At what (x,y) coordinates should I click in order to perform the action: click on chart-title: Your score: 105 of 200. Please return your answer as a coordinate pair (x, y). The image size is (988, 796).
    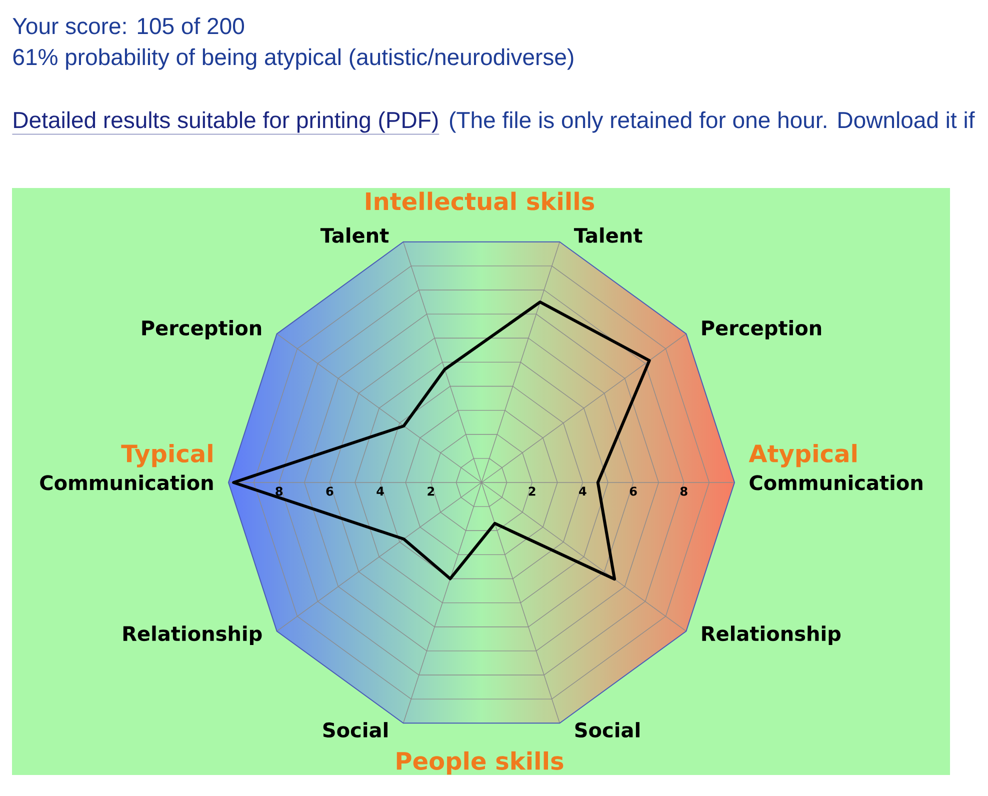
    Looking at the image, I should click on (128, 25).